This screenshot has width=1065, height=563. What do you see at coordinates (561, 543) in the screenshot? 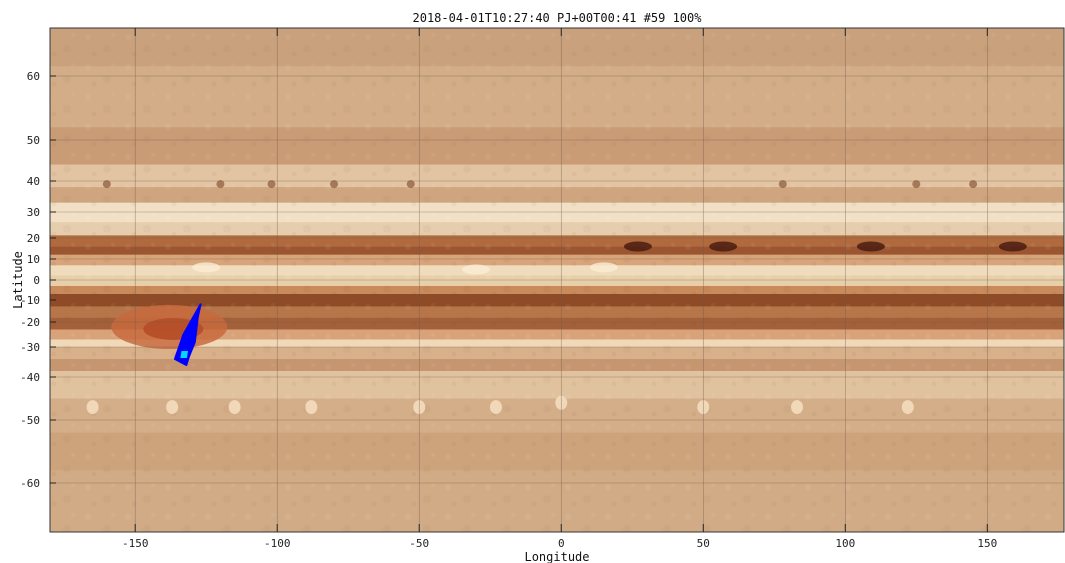
I see `x-tick-label: 0` at bounding box center [561, 543].